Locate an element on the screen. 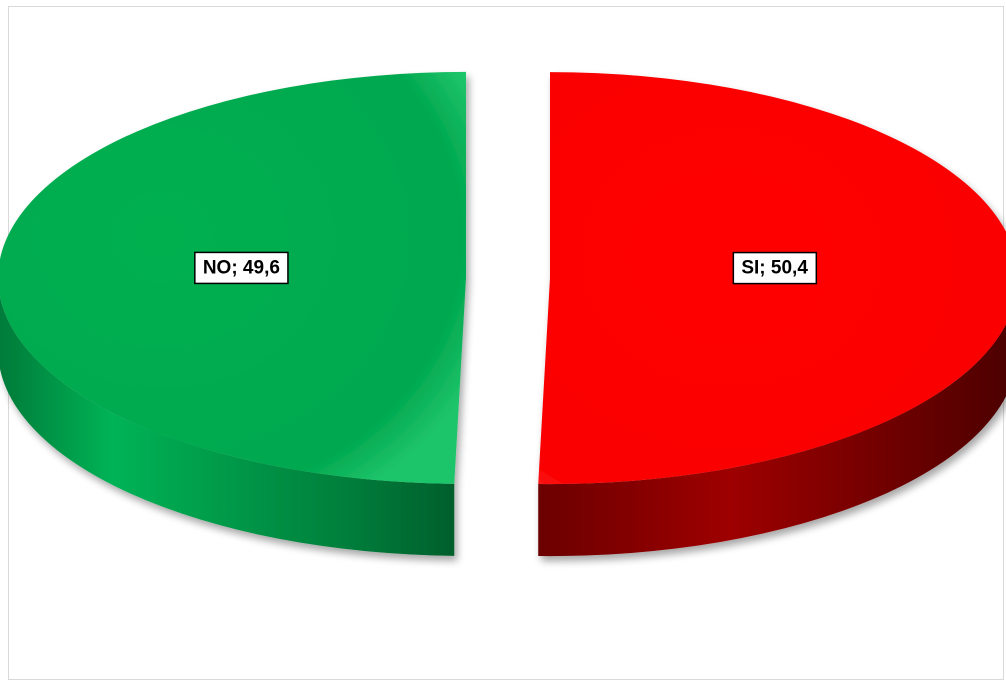 The image size is (1006, 683). data-label-no: NO; 49,6 is located at coordinates (241, 268).